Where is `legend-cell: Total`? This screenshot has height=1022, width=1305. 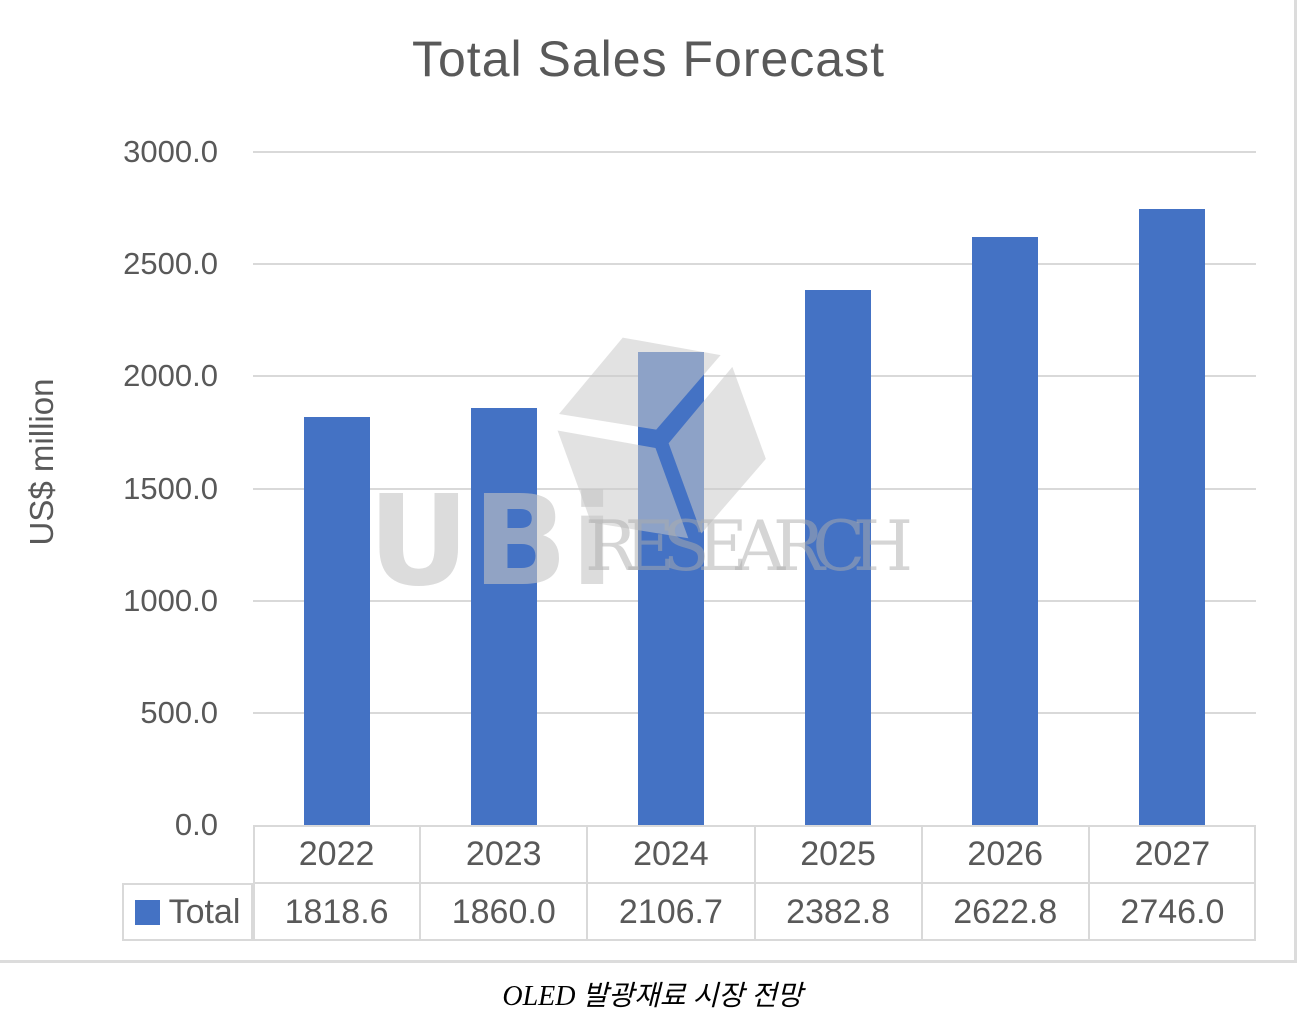
legend-cell: Total is located at coordinates (187, 912).